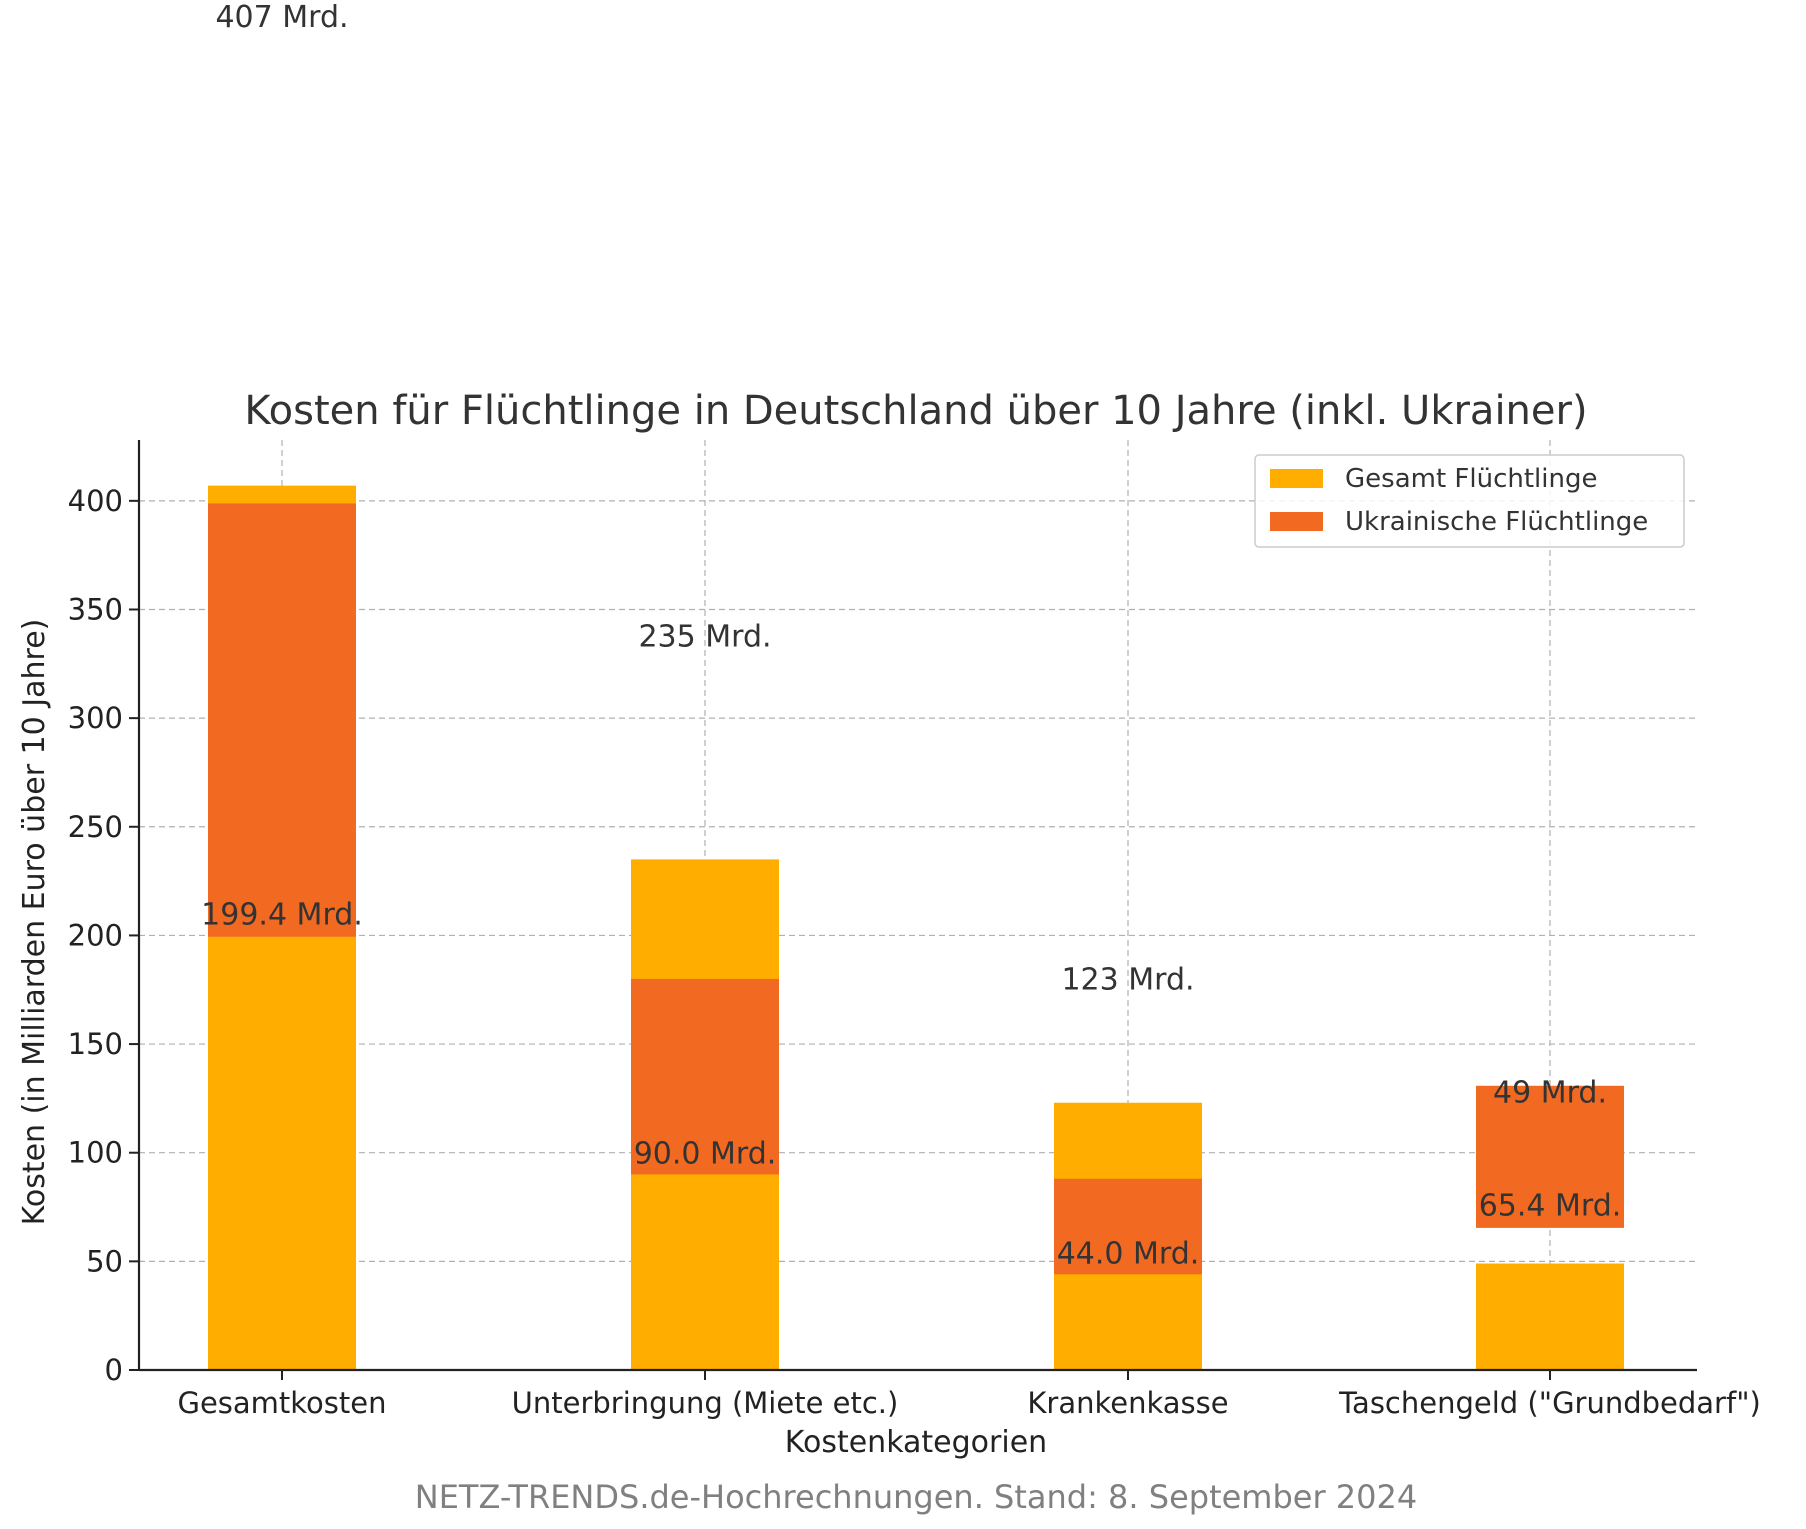 This screenshot has height=1529, width=1806. I want to click on y-tick-label: 350, so click(95, 609).